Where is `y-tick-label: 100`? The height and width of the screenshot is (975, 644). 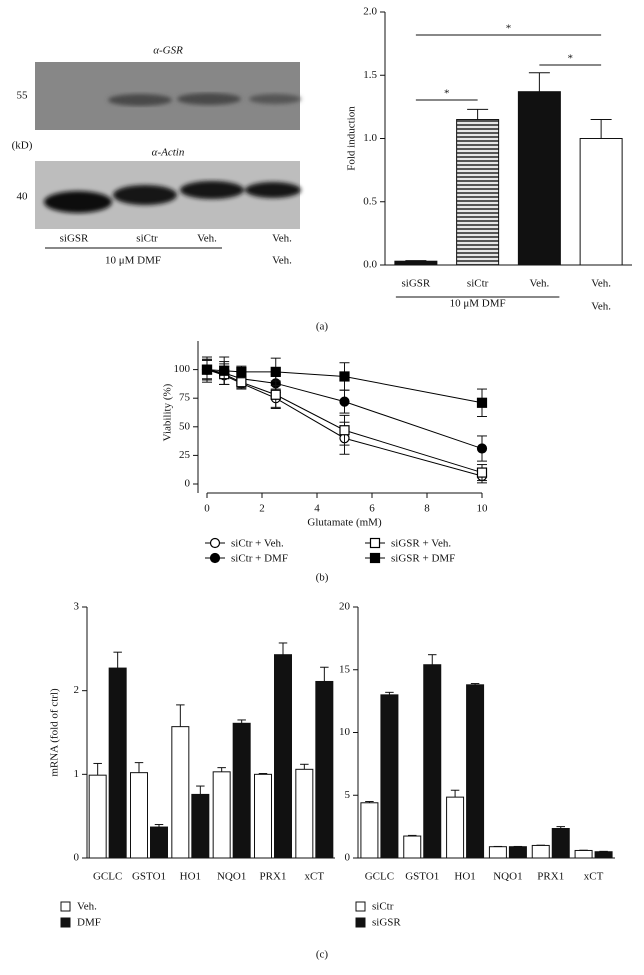 y-tick-label: 100 is located at coordinates (182, 369).